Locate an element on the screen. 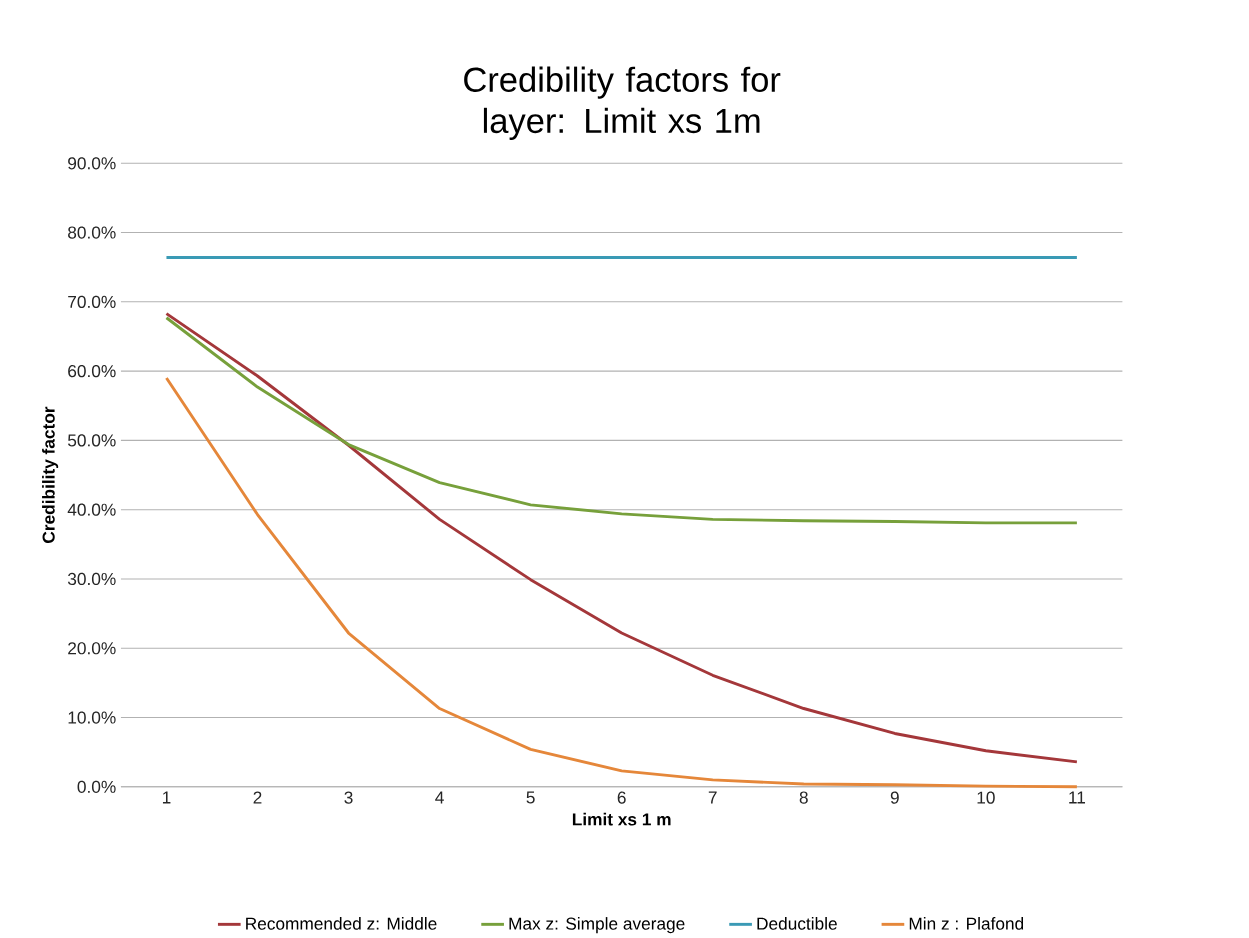 Image resolution: width=1249 pixels, height=938 pixels. y-tick-label: 60.0% is located at coordinates (92, 371).